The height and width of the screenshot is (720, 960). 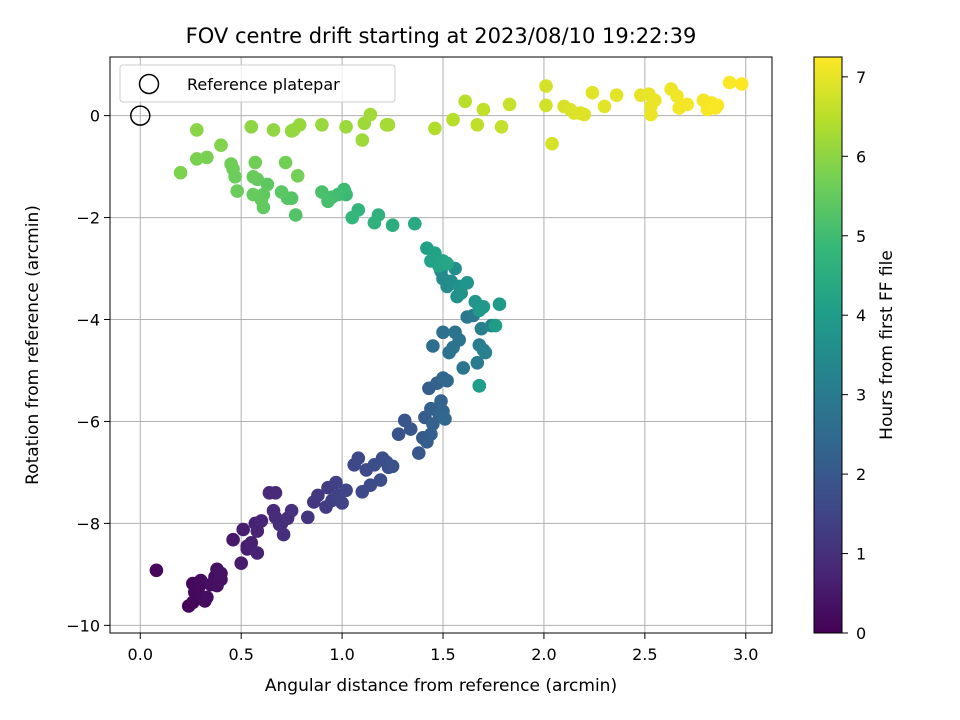 What do you see at coordinates (140, 654) in the screenshot?
I see `x-tick-label: 0.0` at bounding box center [140, 654].